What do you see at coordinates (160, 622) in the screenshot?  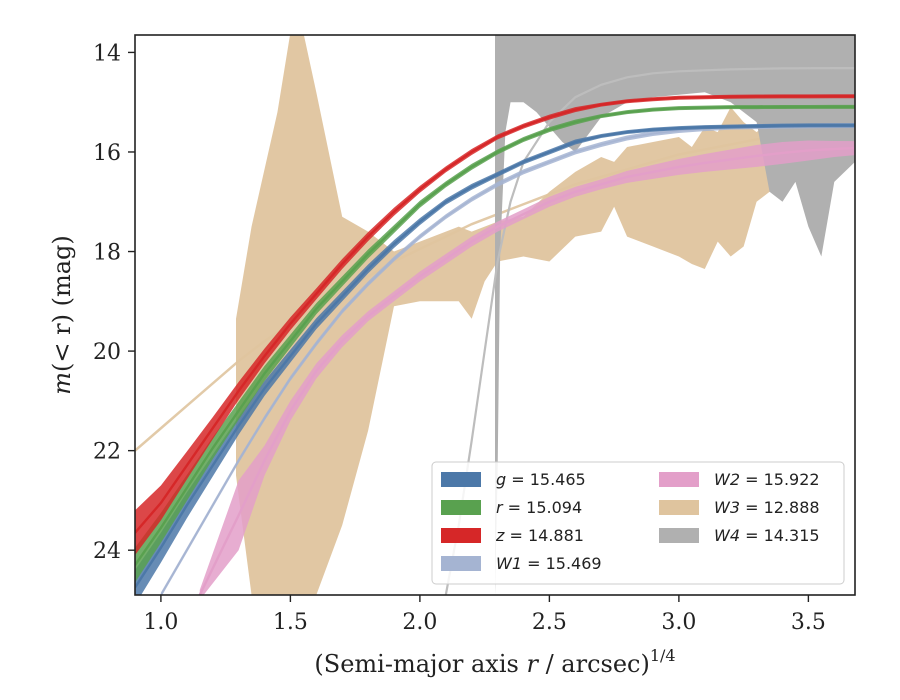 I see `x-tick-label: 1.0` at bounding box center [160, 622].